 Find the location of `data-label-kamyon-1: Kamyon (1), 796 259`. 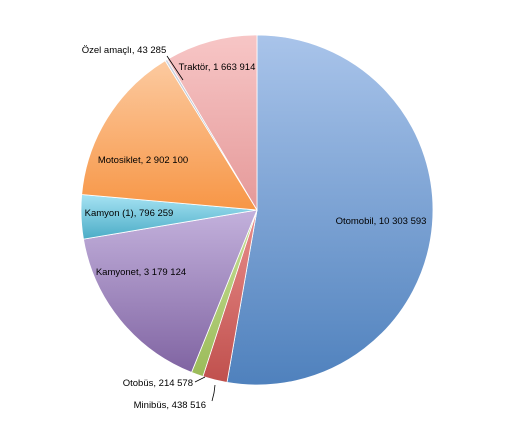

data-label-kamyon-1: Kamyon (1), 796 259 is located at coordinates (129, 213).